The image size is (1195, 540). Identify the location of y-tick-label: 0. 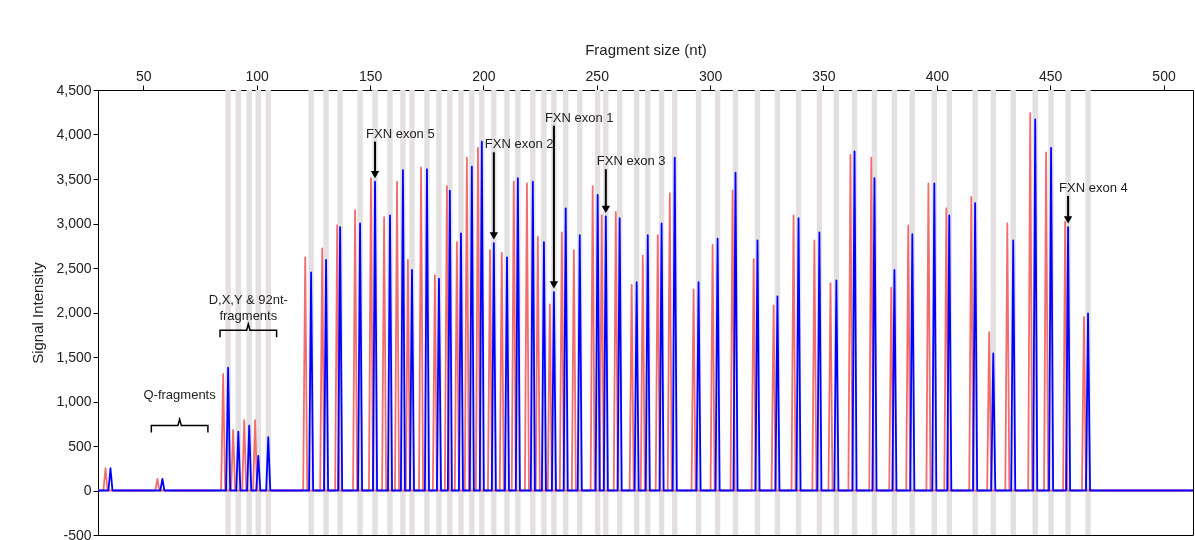
(87, 490).